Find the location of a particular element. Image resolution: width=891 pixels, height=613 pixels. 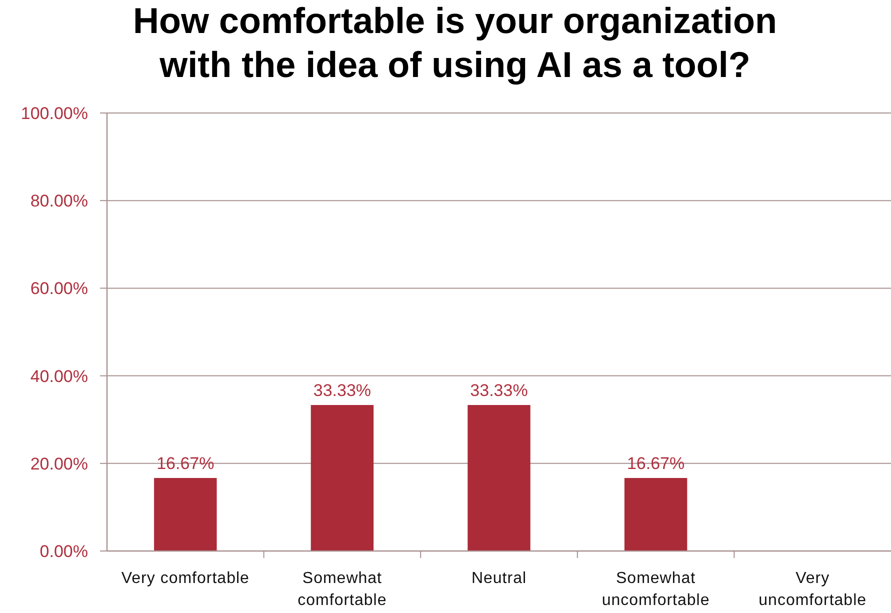

x-tick-label: Very comfortable is located at coordinates (185, 578).